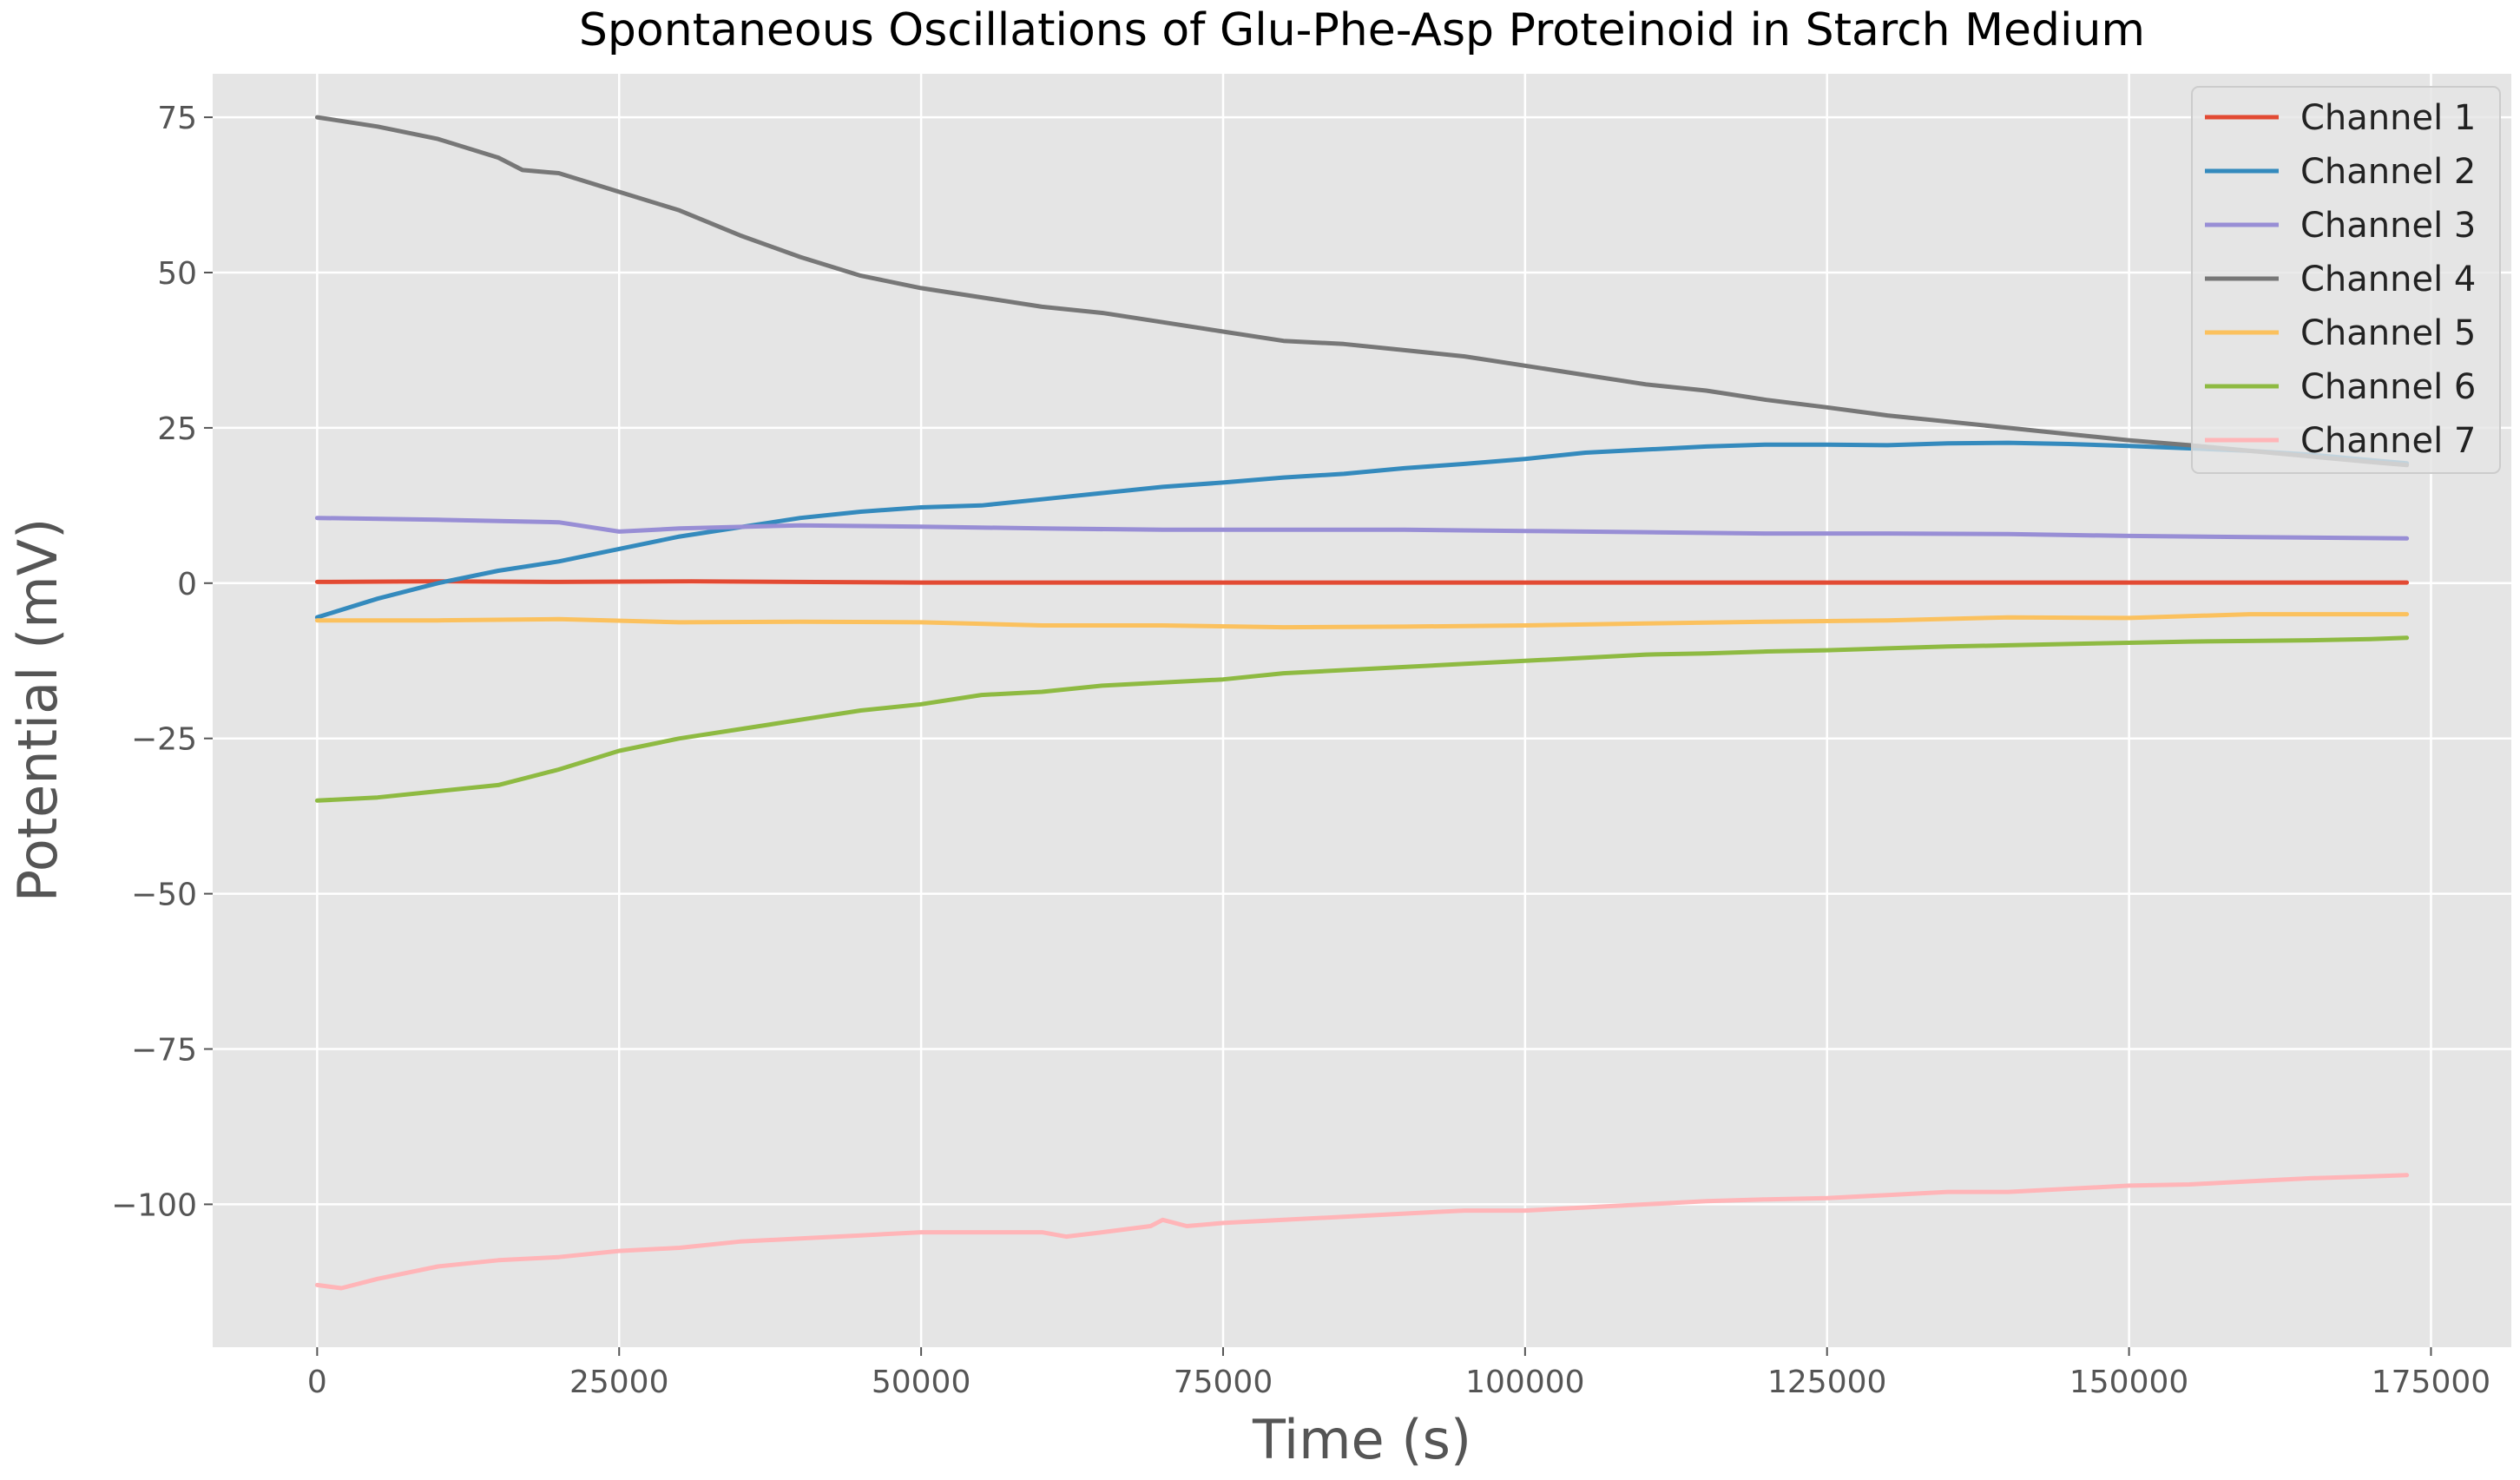  Describe the element at coordinates (187, 584) in the screenshot. I see `y-tick-label: 0` at that location.